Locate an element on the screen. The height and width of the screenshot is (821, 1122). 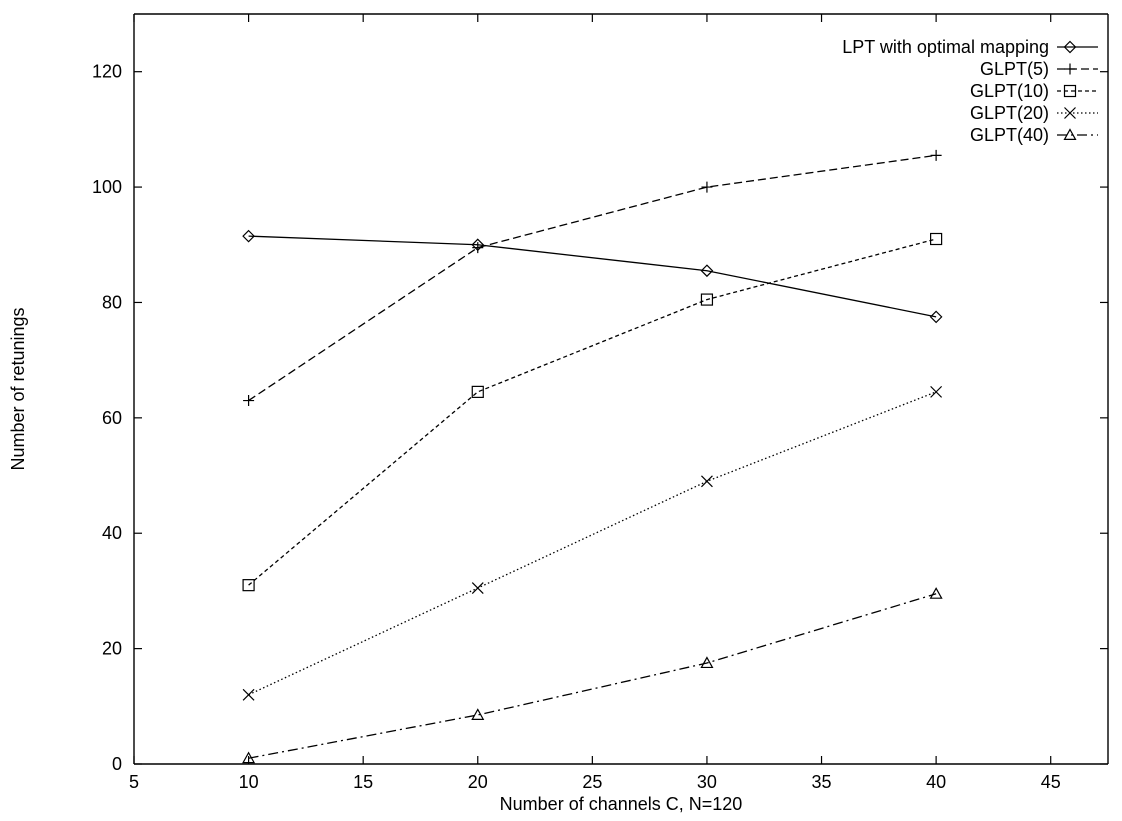
legend-label: GLPT(40) is located at coordinates (1009, 135).